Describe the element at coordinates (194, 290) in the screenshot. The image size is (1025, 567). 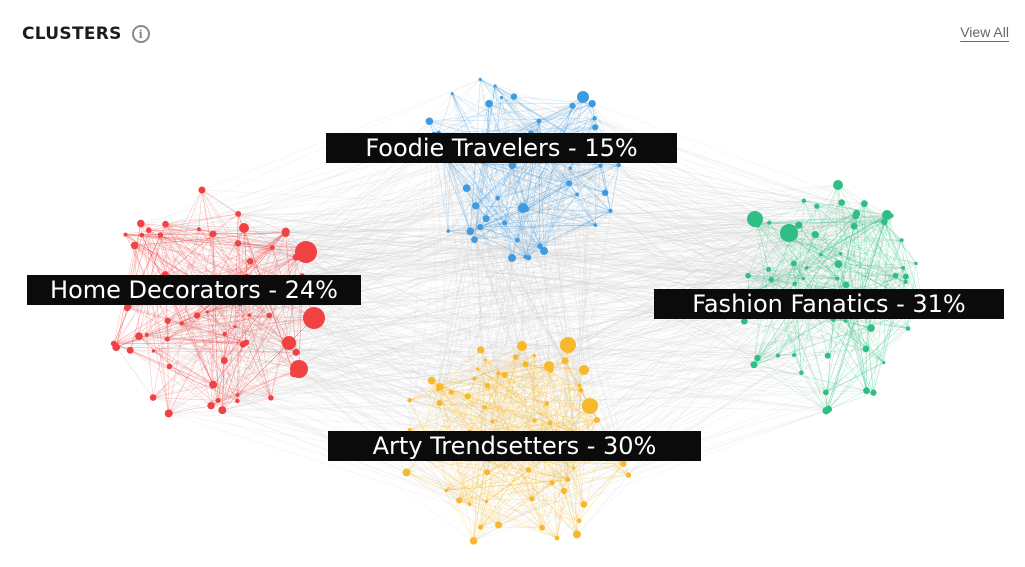
I see `cluster-label-home-decorators: Home Decorators - 24%` at that location.